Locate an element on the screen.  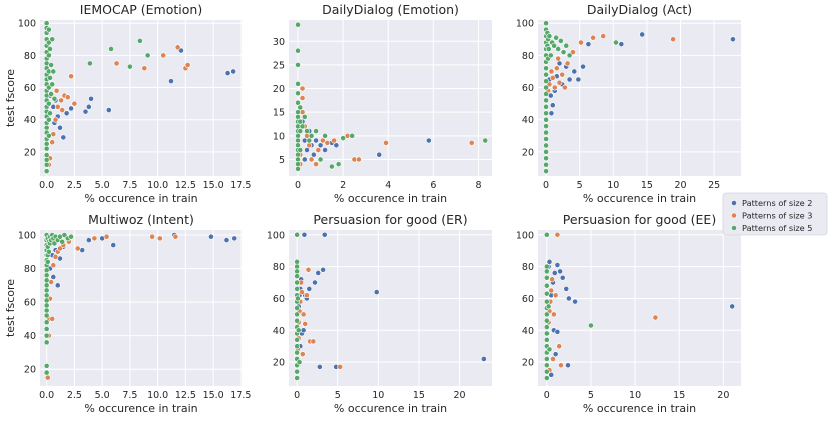
x-tick-label: 20 is located at coordinates (723, 395).